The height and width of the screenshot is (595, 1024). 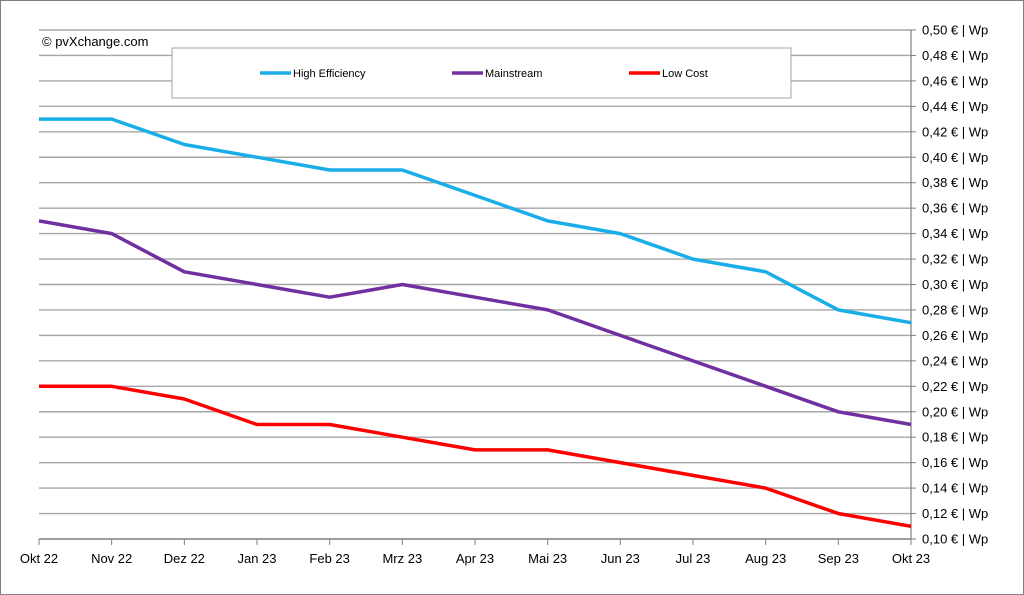 What do you see at coordinates (95, 41) in the screenshot?
I see `copyright-text: © pvXchange.com` at bounding box center [95, 41].